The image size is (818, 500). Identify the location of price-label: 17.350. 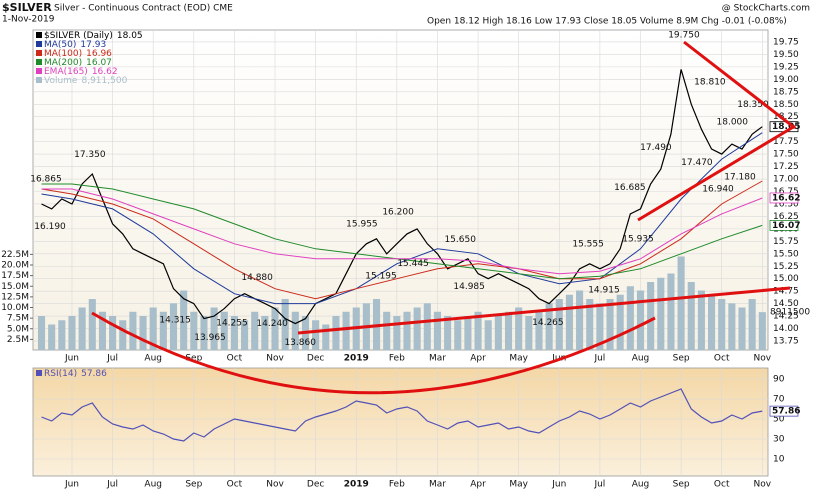
(90, 155).